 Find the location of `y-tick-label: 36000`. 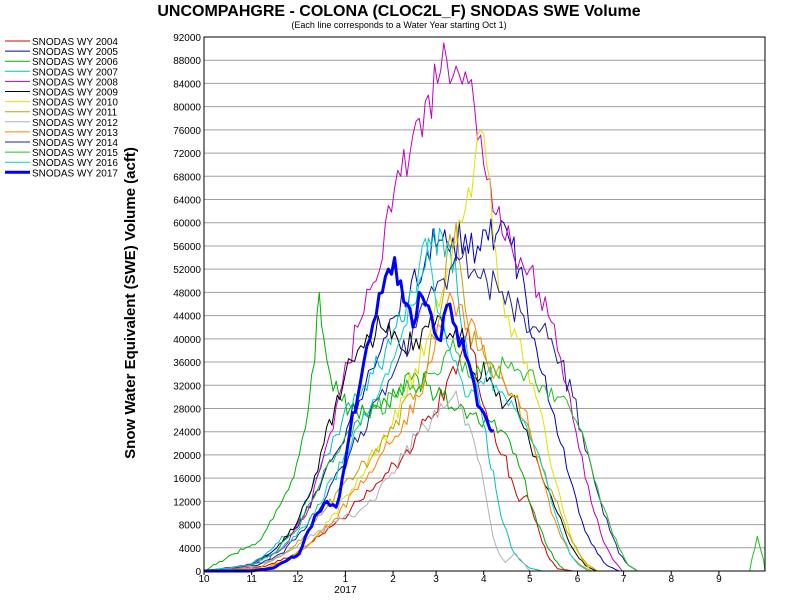

y-tick-label: 36000 is located at coordinates (187, 363).